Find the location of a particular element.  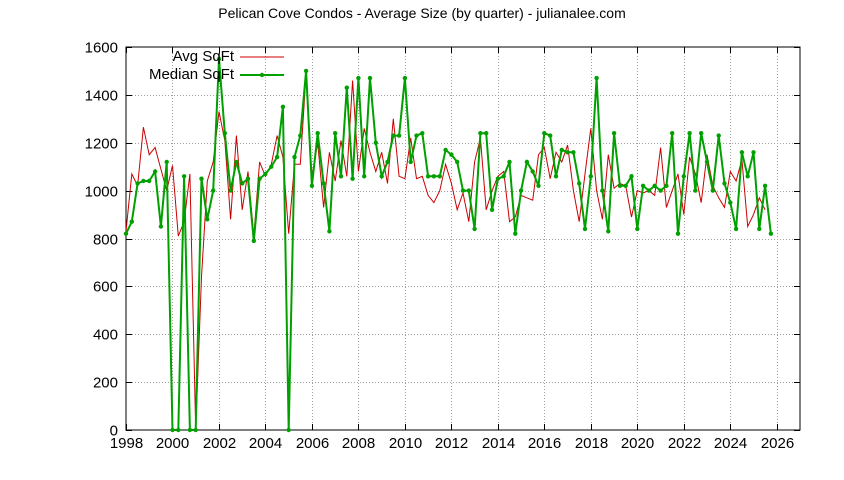

x-tick-label: 2004 is located at coordinates (265, 443).